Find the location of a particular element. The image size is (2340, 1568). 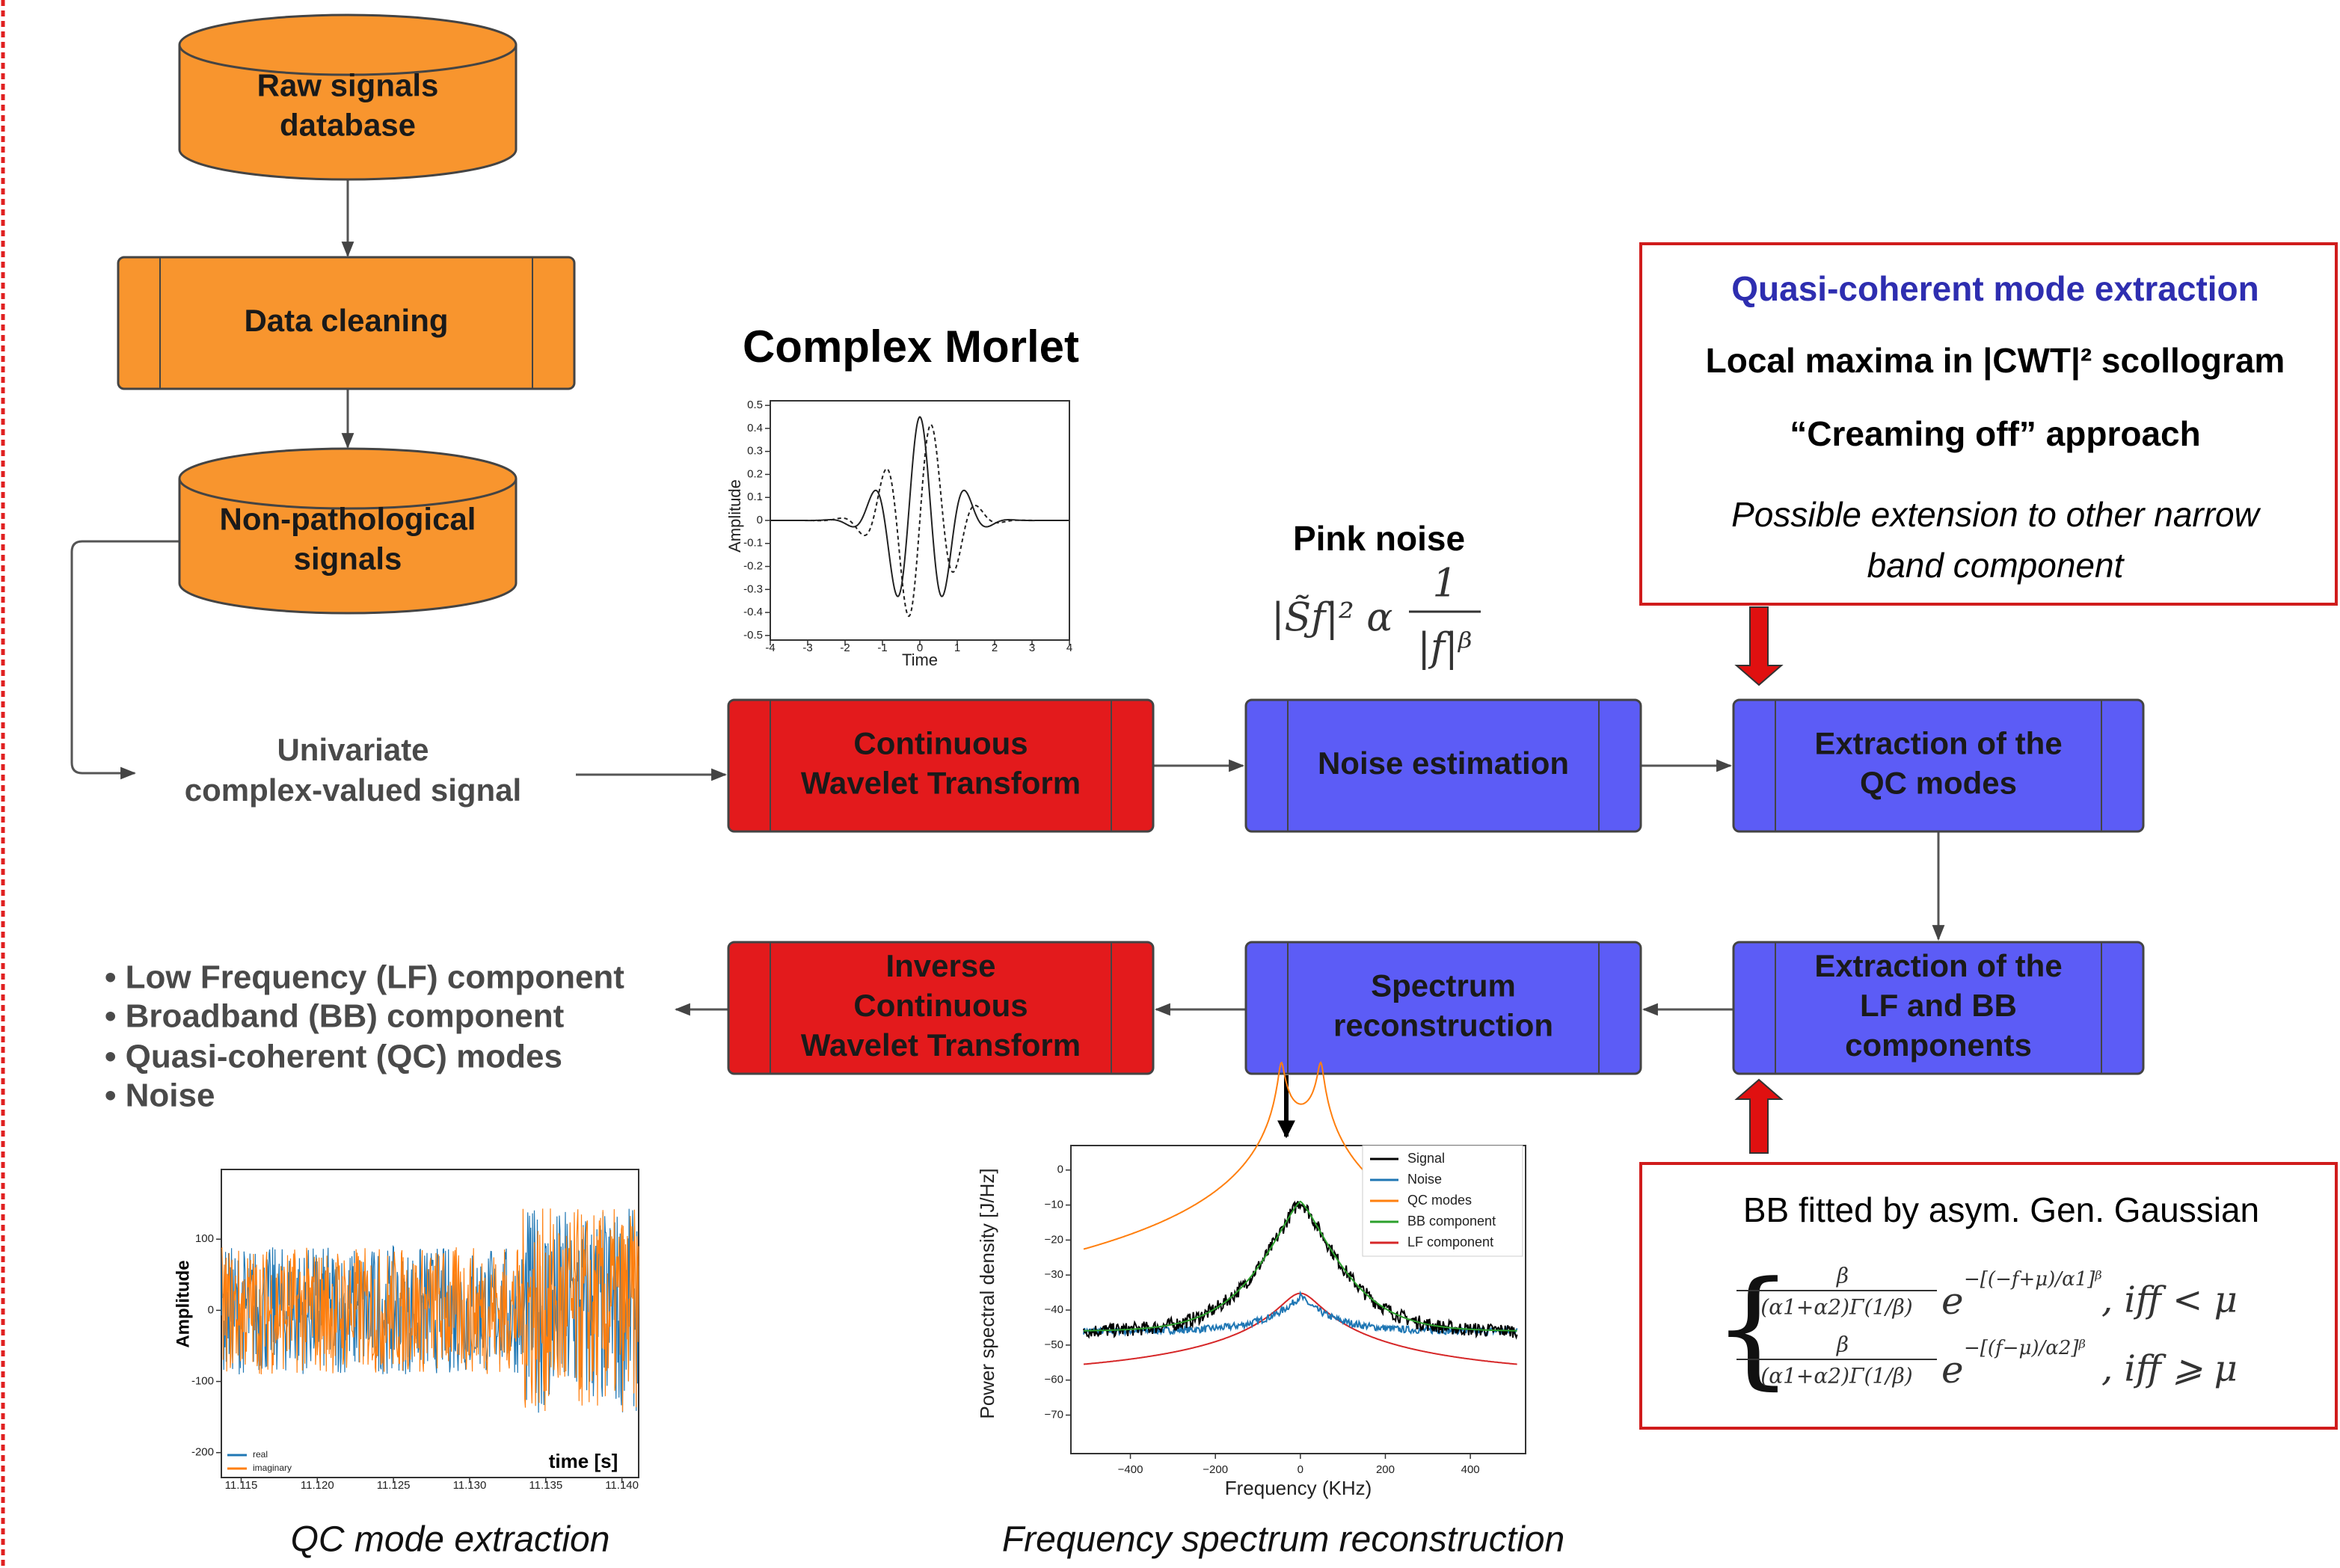

formula: β is located at coordinates (1842, 1276).